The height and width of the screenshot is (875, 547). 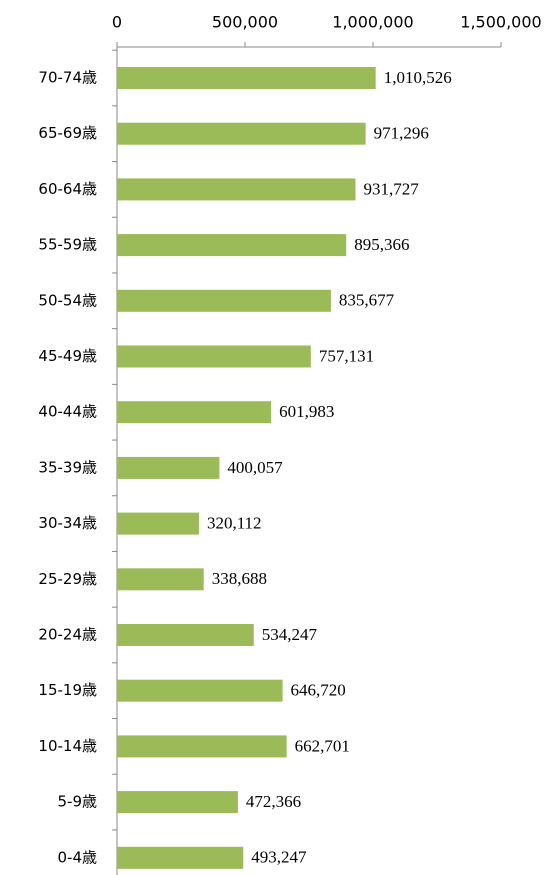 I want to click on y-tick-label: 20-24歳, so click(x=67, y=635).